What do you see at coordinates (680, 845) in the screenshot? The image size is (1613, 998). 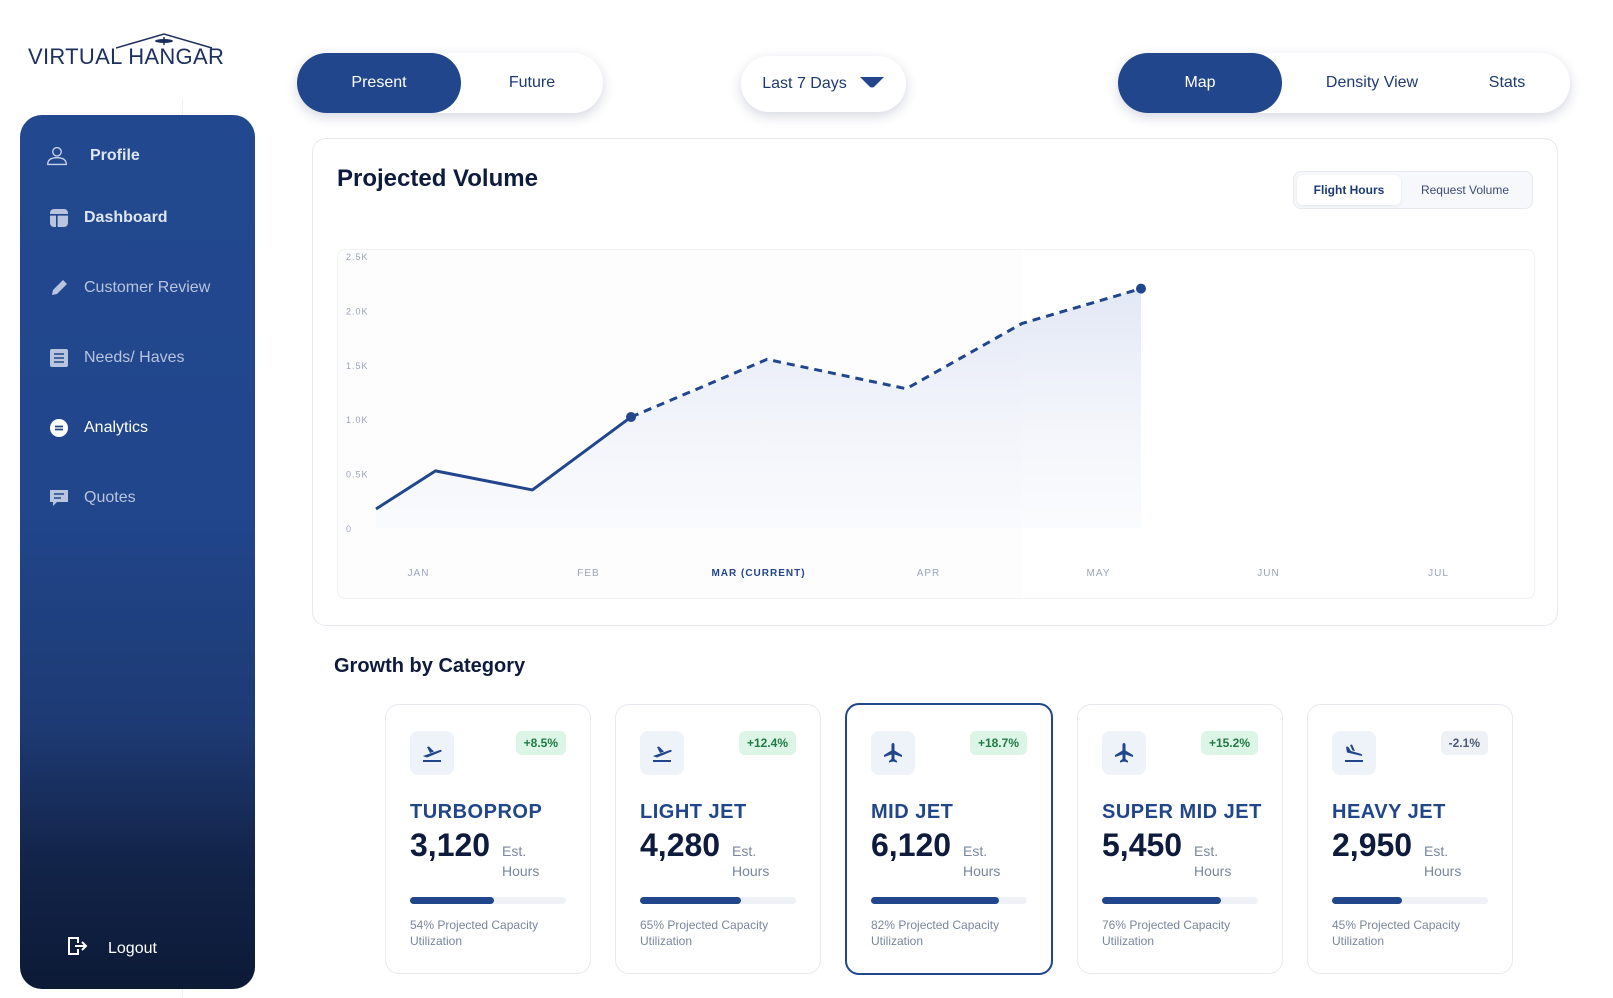 I see `category-hours: 4,280` at bounding box center [680, 845].